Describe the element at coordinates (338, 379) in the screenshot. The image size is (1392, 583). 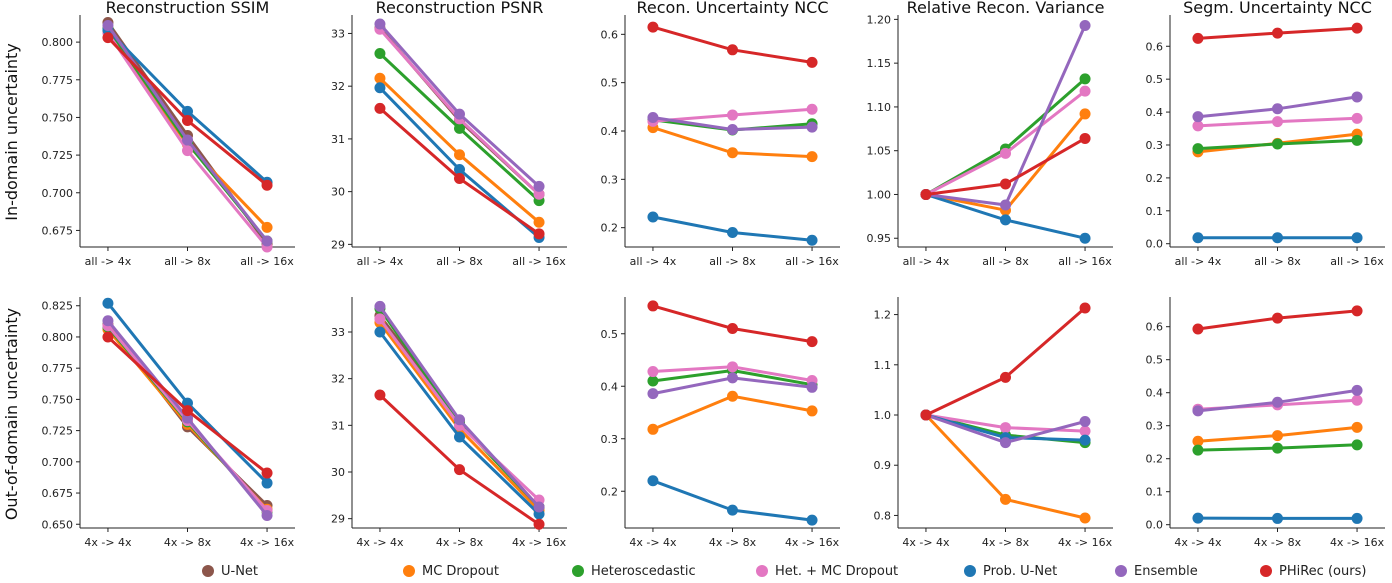
I see `y-tick-label: 32` at that location.